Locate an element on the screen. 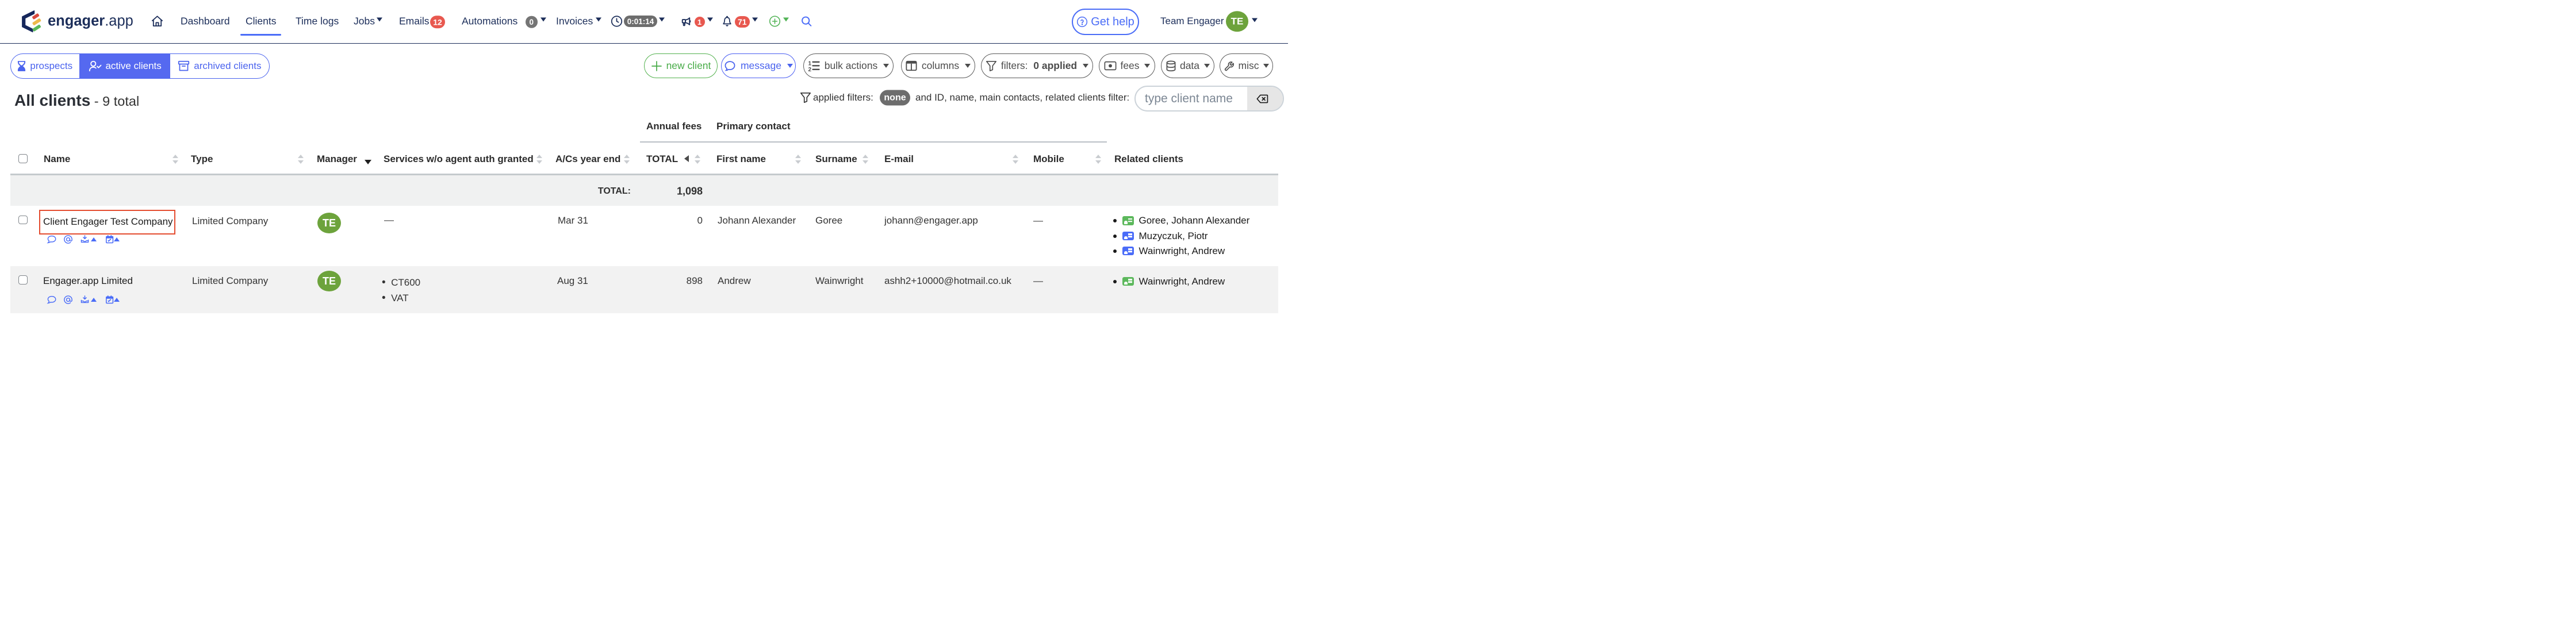 The image size is (2576, 638). svg-text: 1 is located at coordinates (809, 64).